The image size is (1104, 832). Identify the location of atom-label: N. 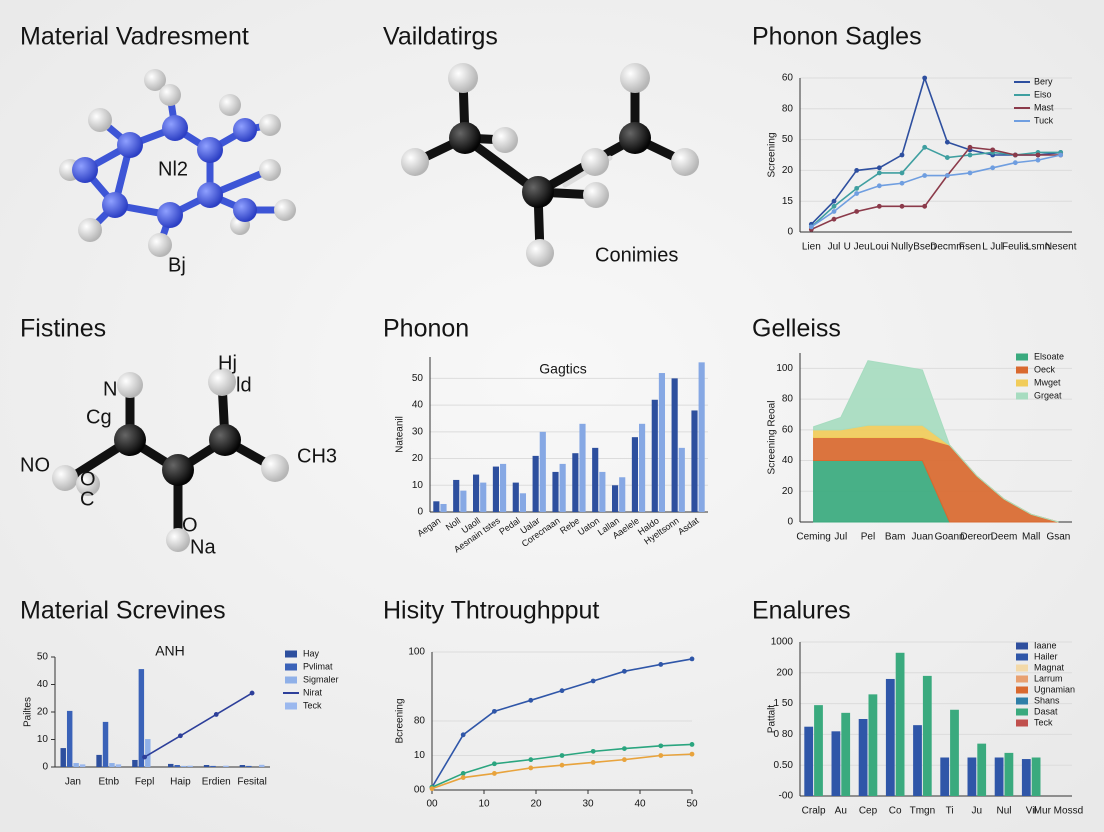
(110, 389).